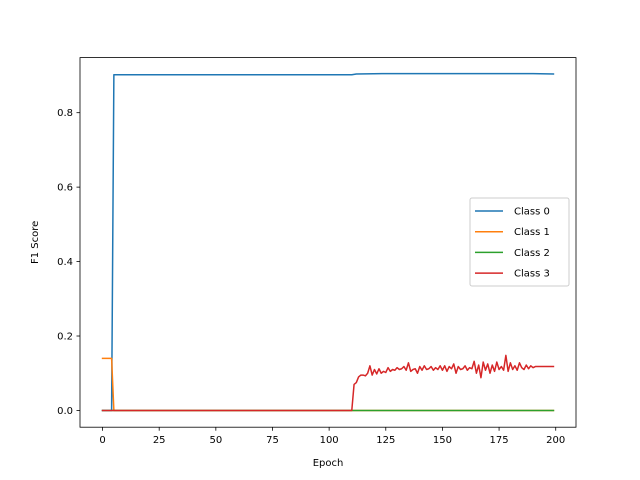  What do you see at coordinates (272, 440) in the screenshot?
I see `x-tick-label: 75` at bounding box center [272, 440].